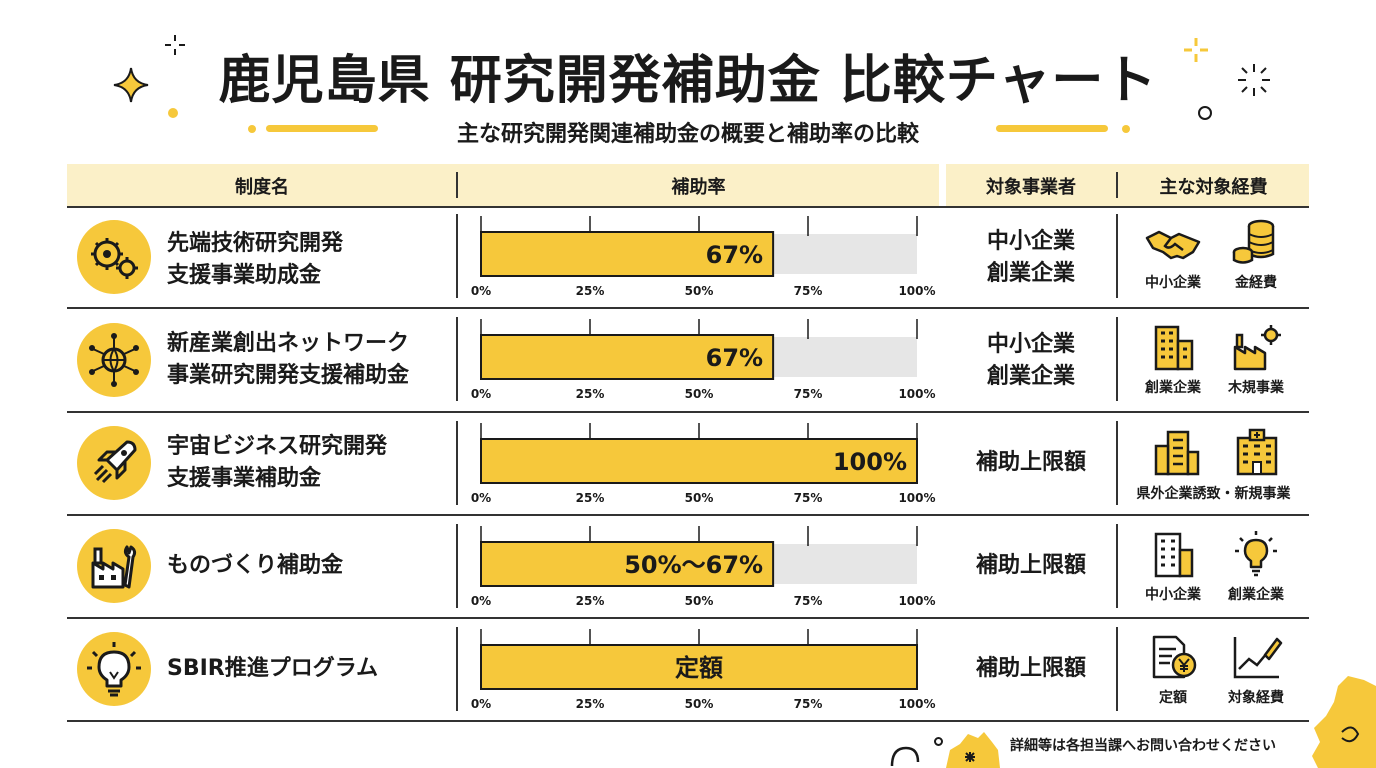  What do you see at coordinates (1052, 128) in the screenshot?
I see `subtitle-line-right` at bounding box center [1052, 128].